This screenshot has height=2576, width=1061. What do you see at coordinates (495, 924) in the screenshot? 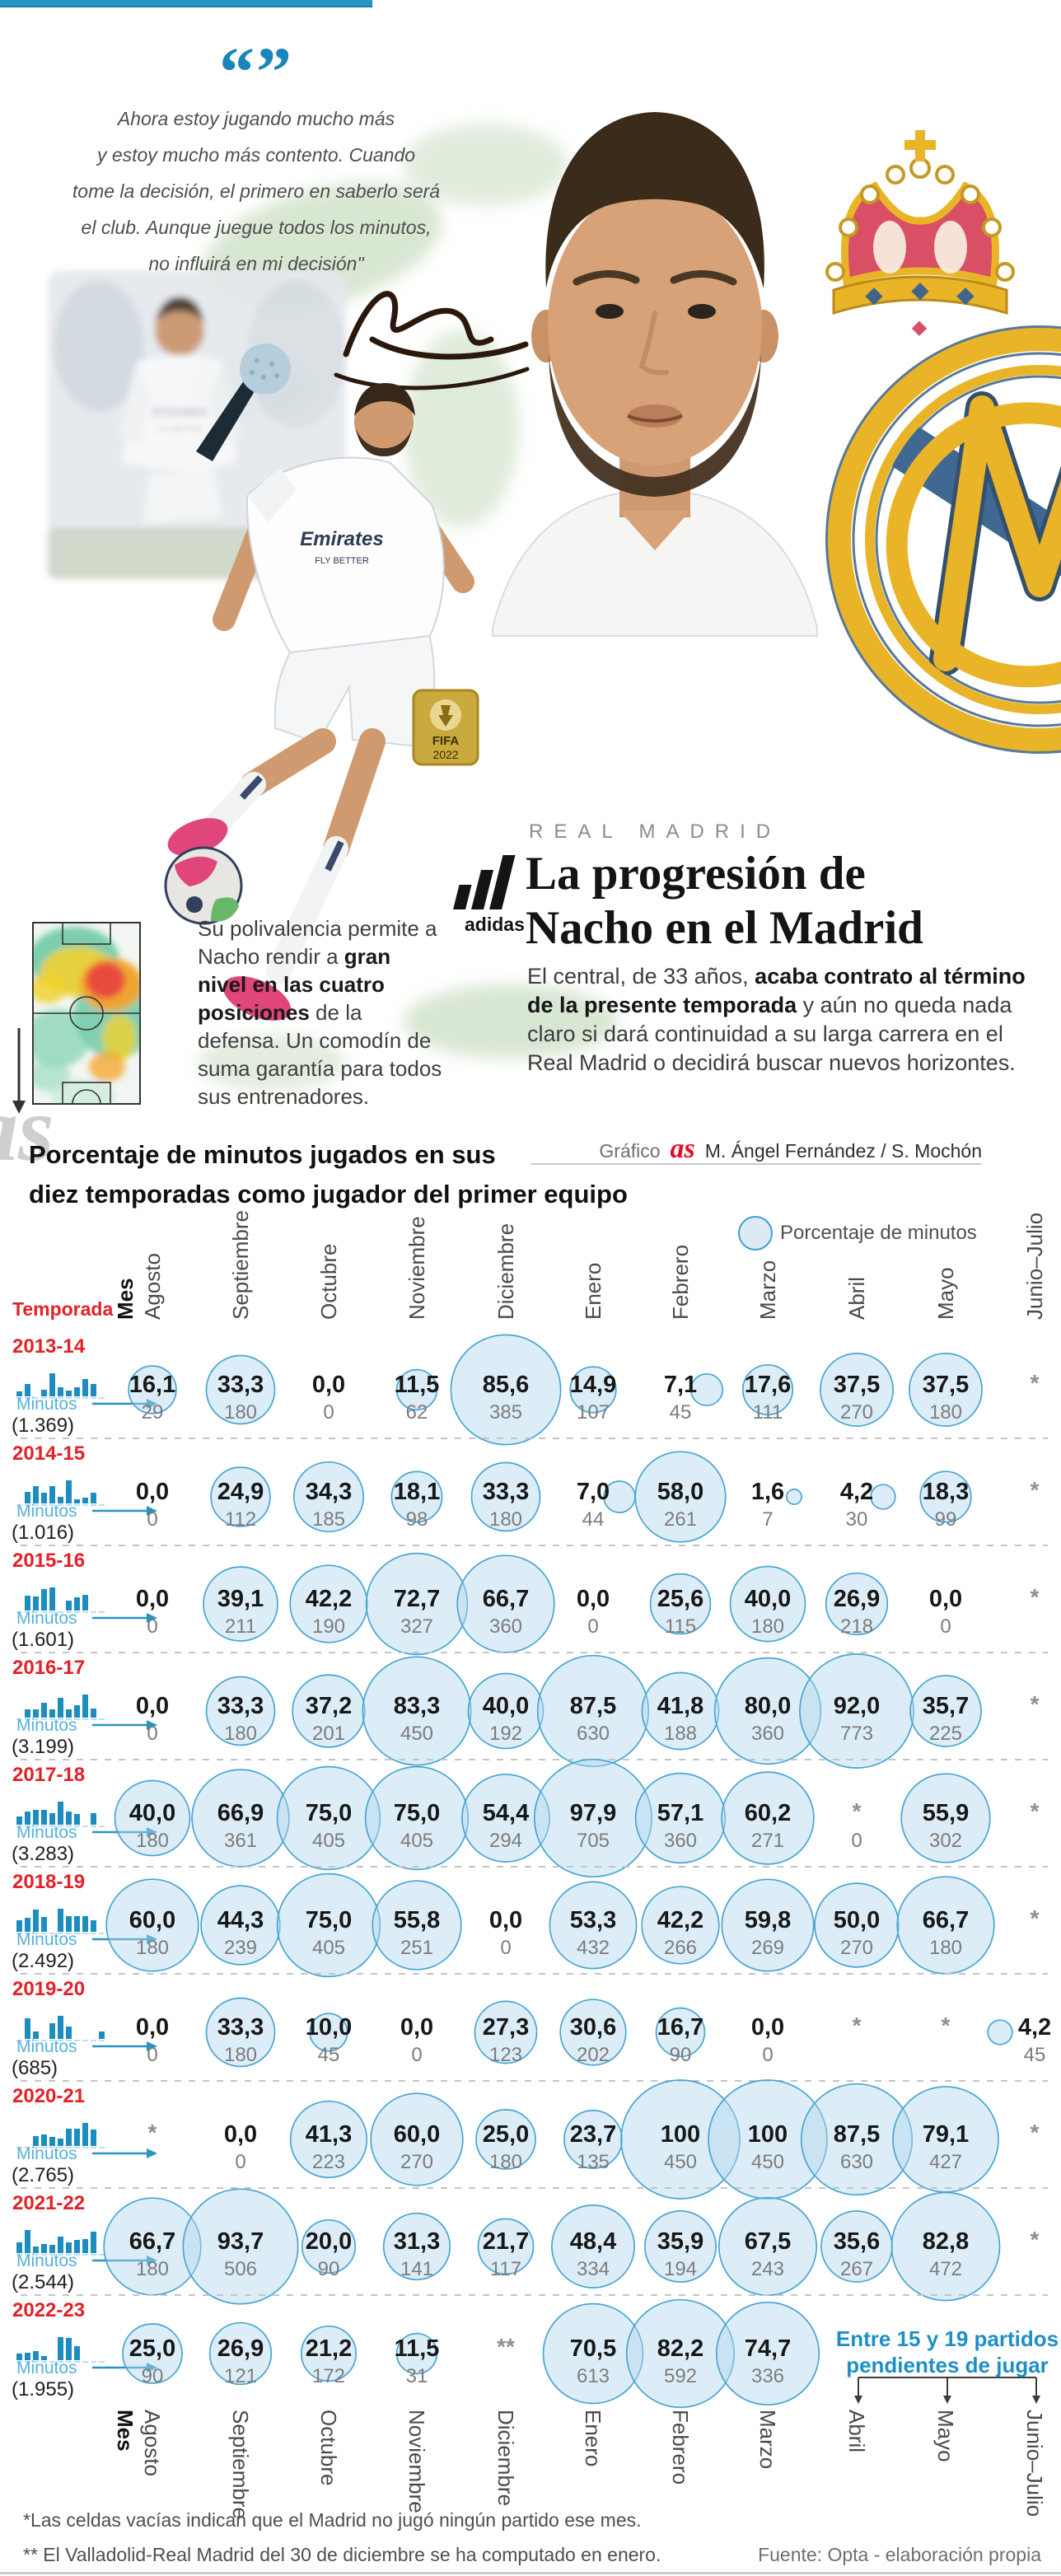
I see `adidas-wordmark: adidas` at bounding box center [495, 924].